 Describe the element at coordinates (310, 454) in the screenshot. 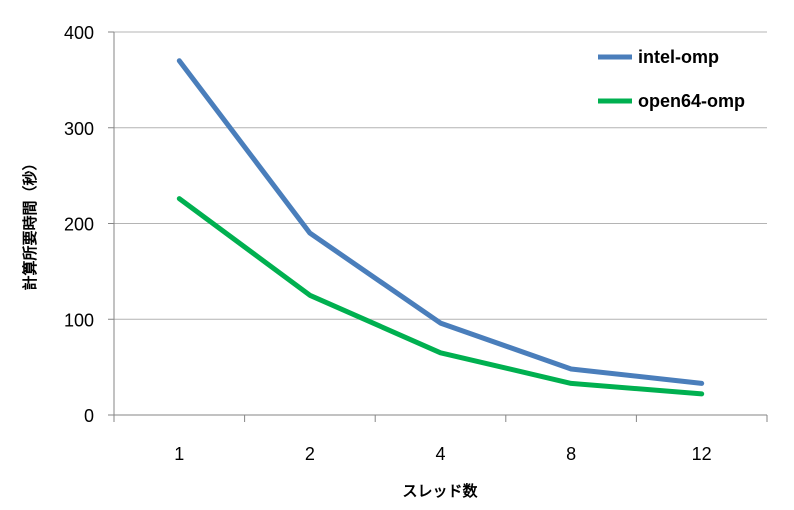

I see `x-tick-label: 2` at that location.